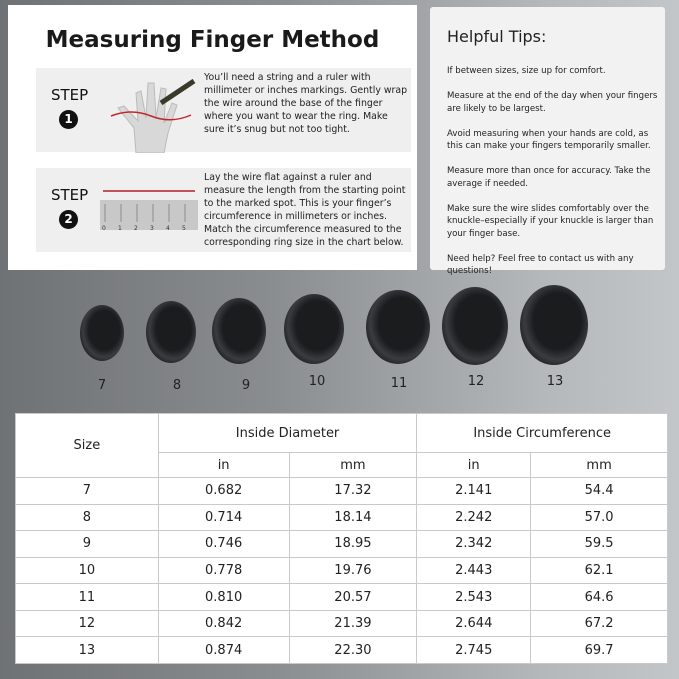 The width and height of the screenshot is (679, 679). I want to click on diameter-header: Inside Diameter, so click(287, 433).